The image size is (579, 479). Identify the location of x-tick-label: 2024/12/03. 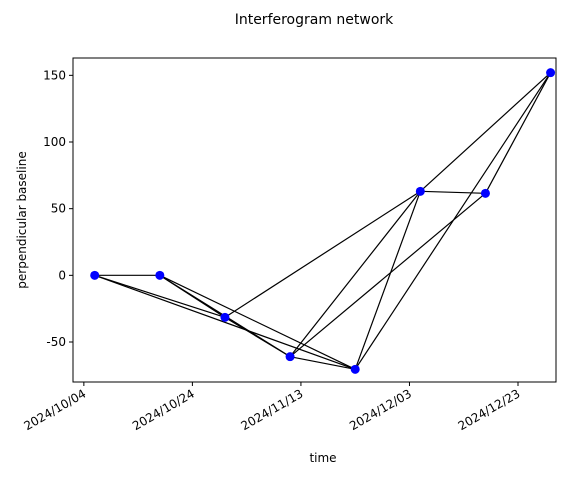
(380, 409).